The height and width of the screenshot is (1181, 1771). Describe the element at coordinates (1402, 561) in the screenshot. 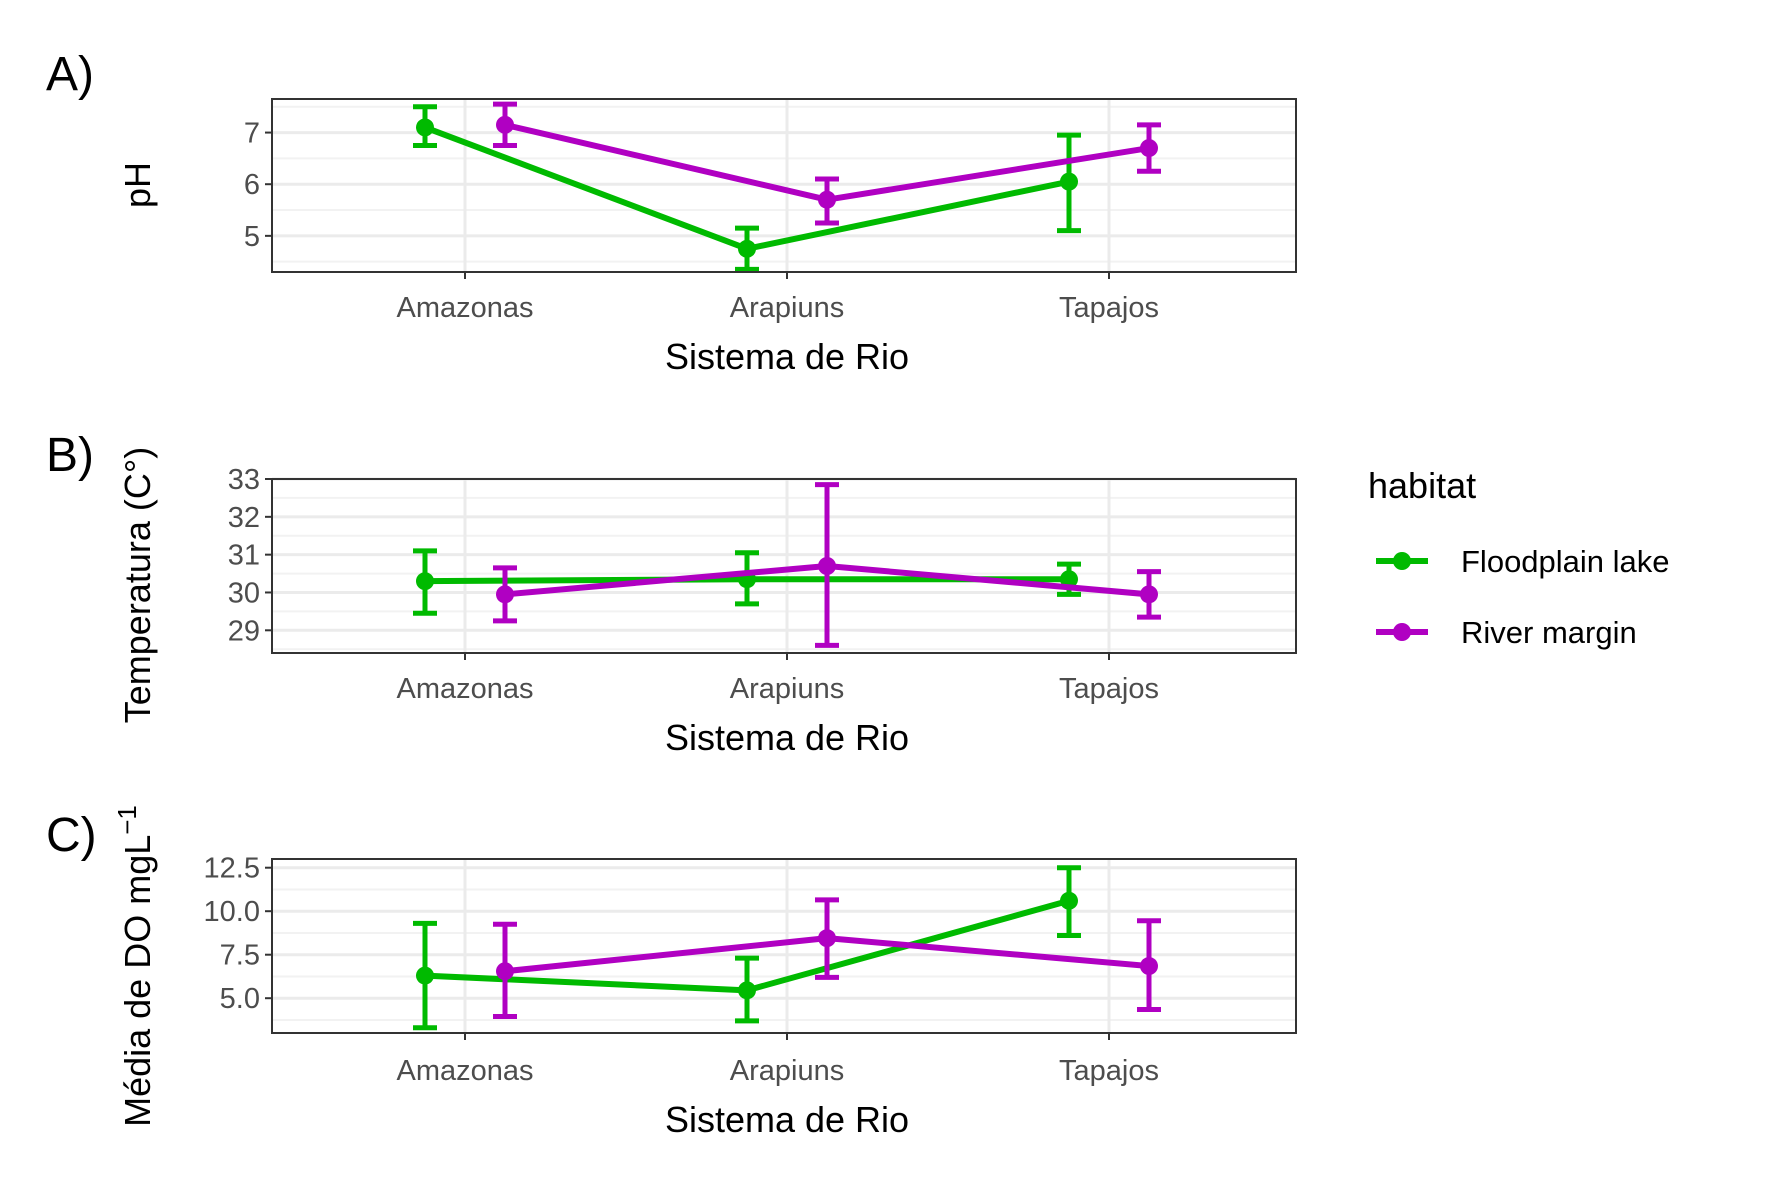

I see `legend-key-dot-floodplain-lake` at that location.